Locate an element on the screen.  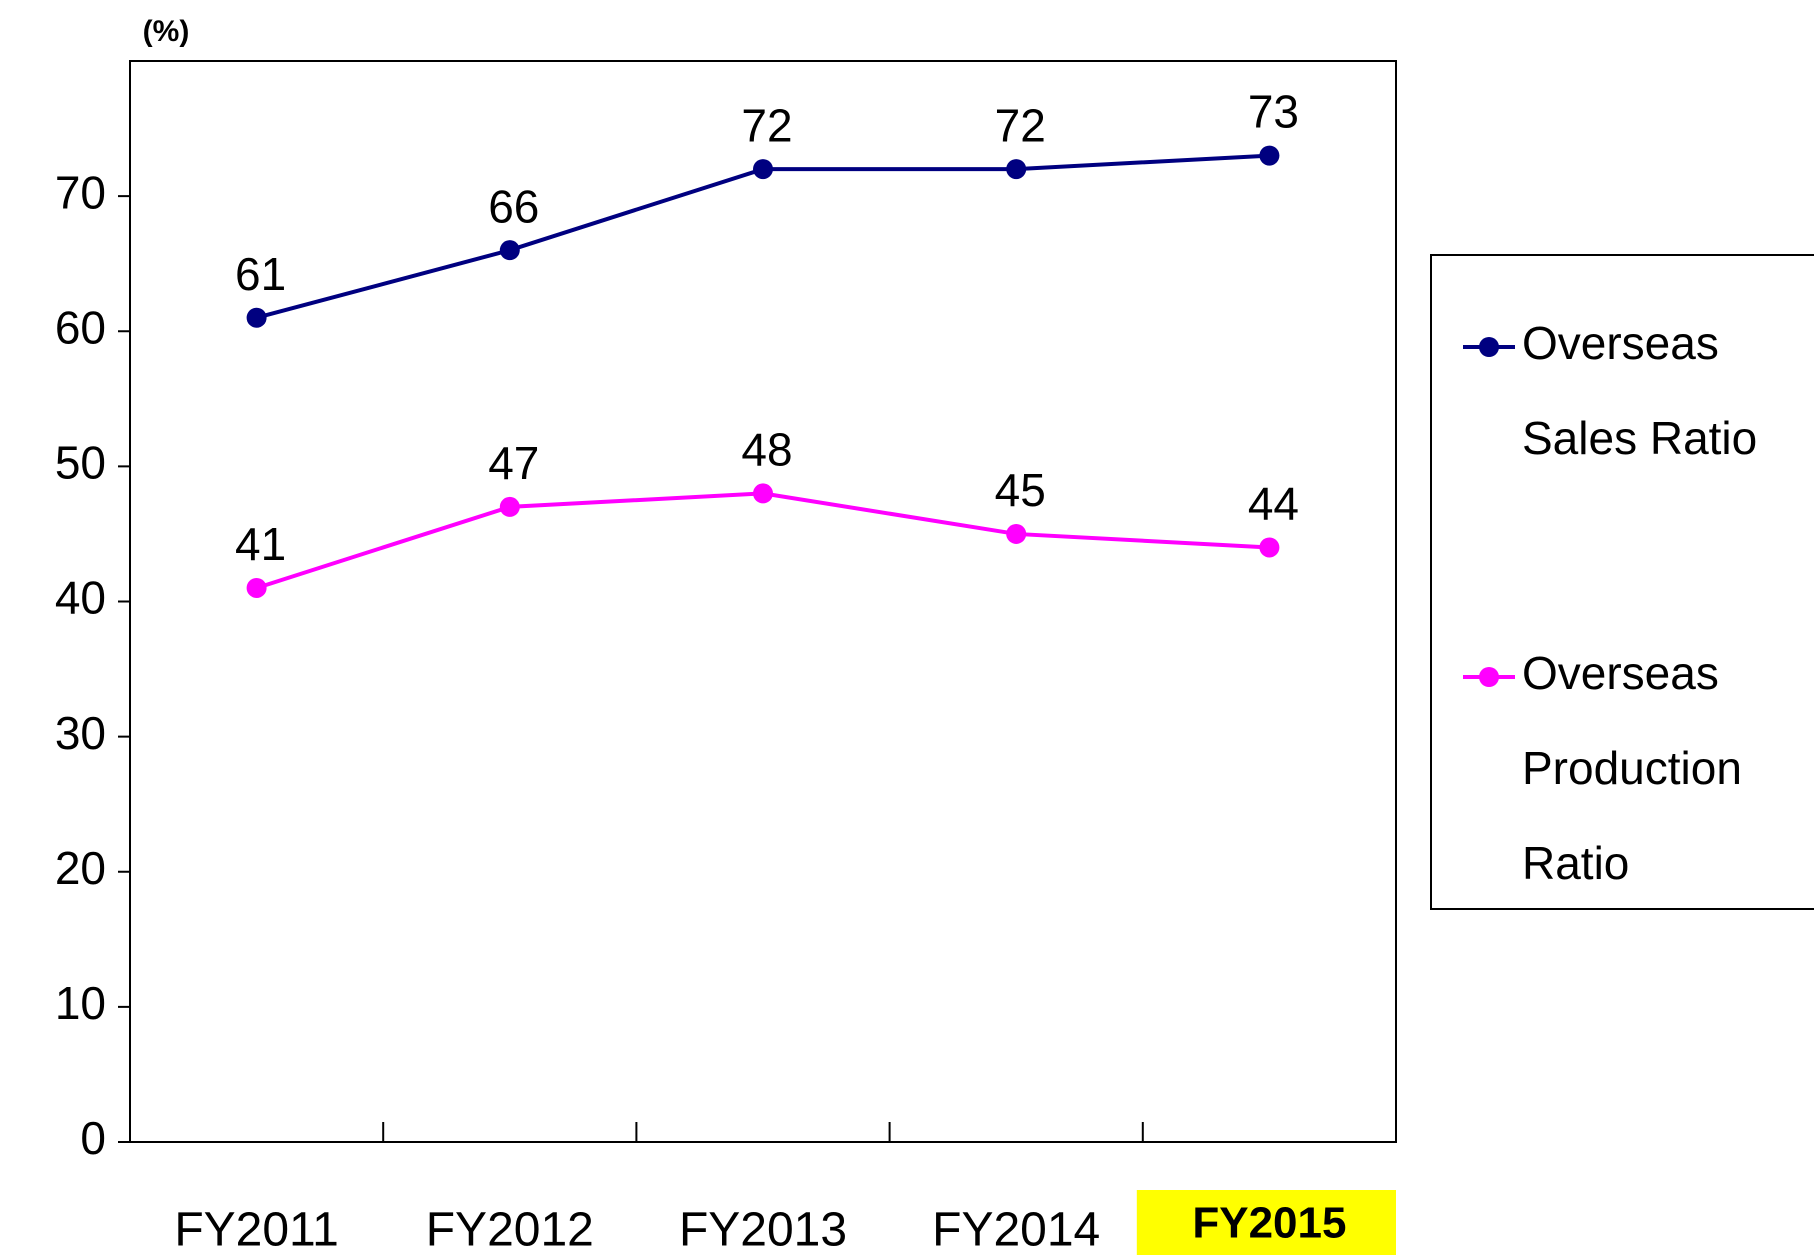
y-tick-label: 30 is located at coordinates (80, 733).